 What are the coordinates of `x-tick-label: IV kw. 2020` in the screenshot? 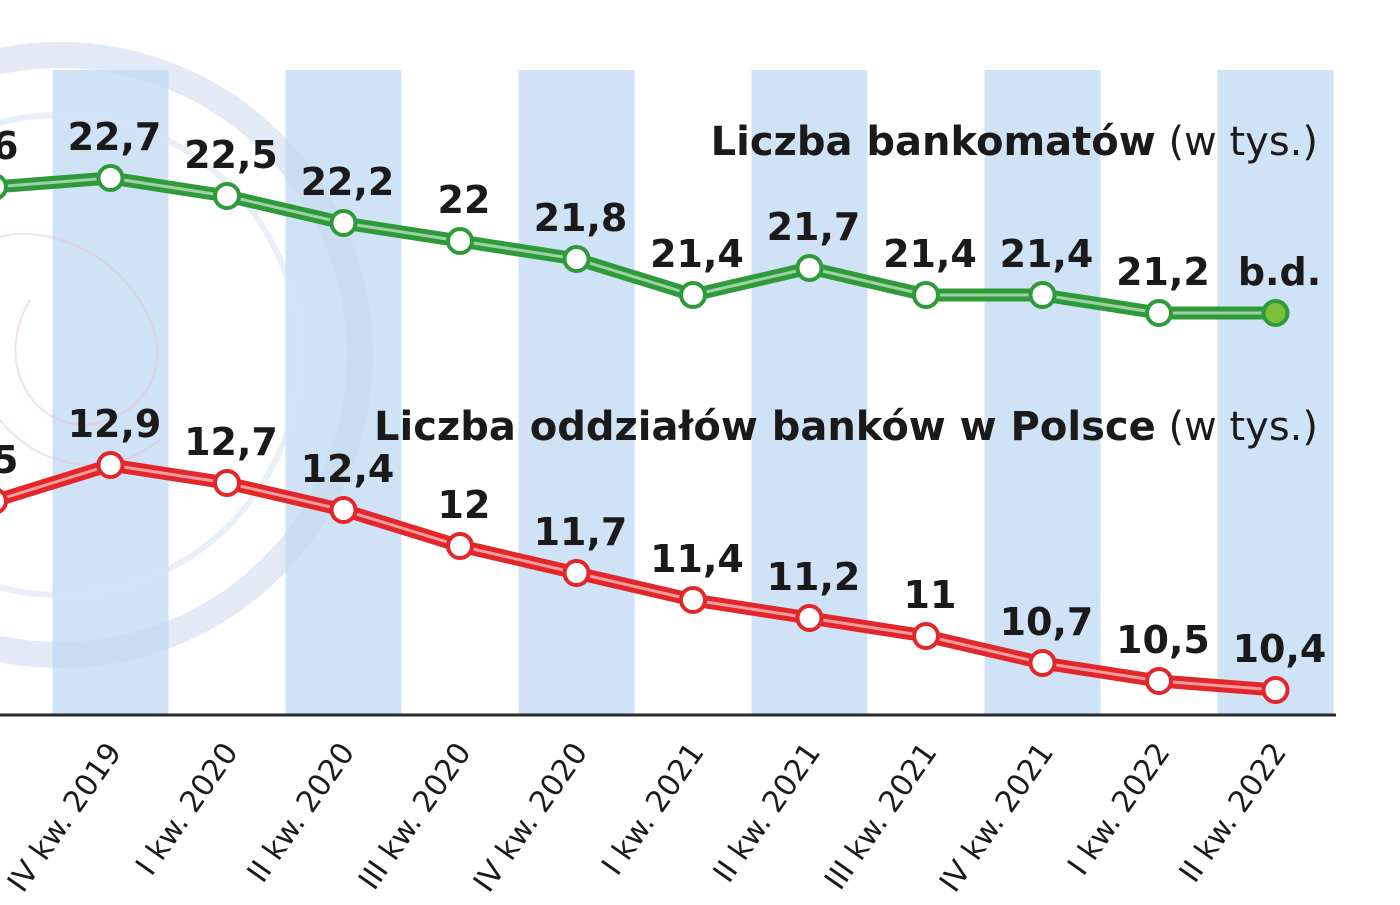 It's located at (531, 818).